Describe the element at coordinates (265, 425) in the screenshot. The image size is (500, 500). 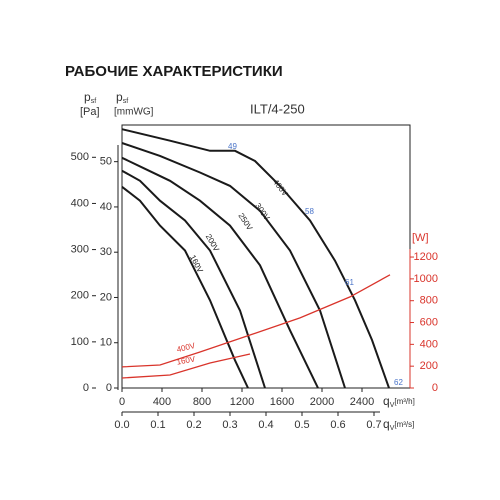
I see `x-alt-tick-label: 0.4` at that location.